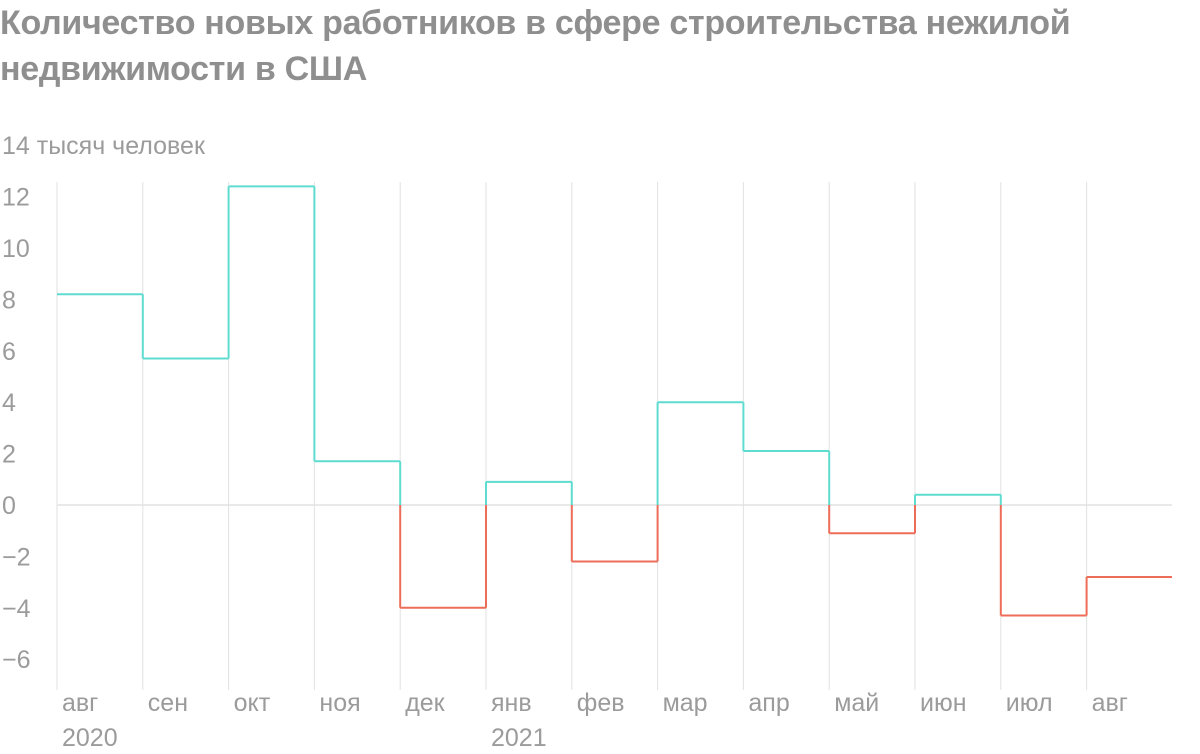 Image resolution: width=1200 pixels, height=754 pixels. Describe the element at coordinates (9, 506) in the screenshot. I see `y-tick-label: 0` at that location.